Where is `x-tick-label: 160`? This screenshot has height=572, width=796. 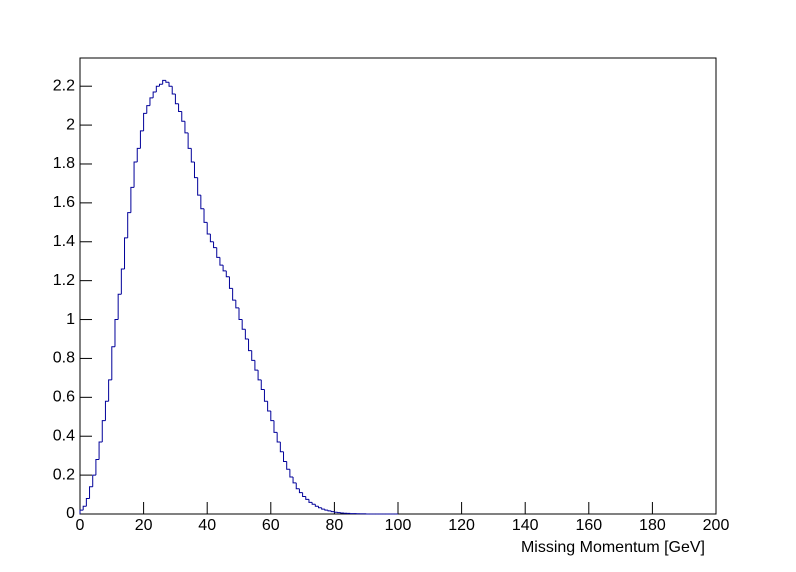
x-tick-label: 160 is located at coordinates (588, 525).